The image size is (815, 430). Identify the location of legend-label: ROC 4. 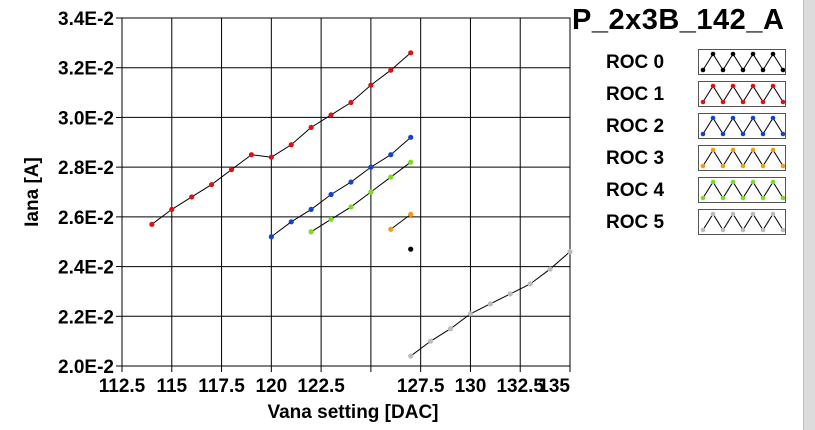
(635, 190).